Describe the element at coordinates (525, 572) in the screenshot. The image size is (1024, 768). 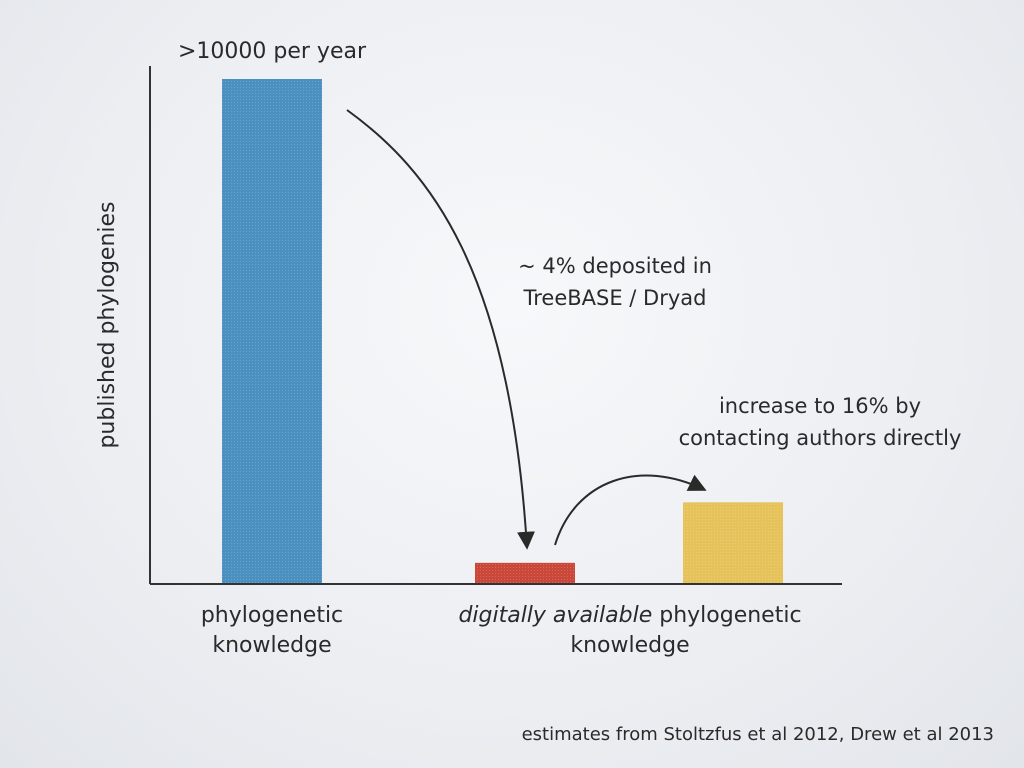
I see `bar-deposited-texture` at that location.